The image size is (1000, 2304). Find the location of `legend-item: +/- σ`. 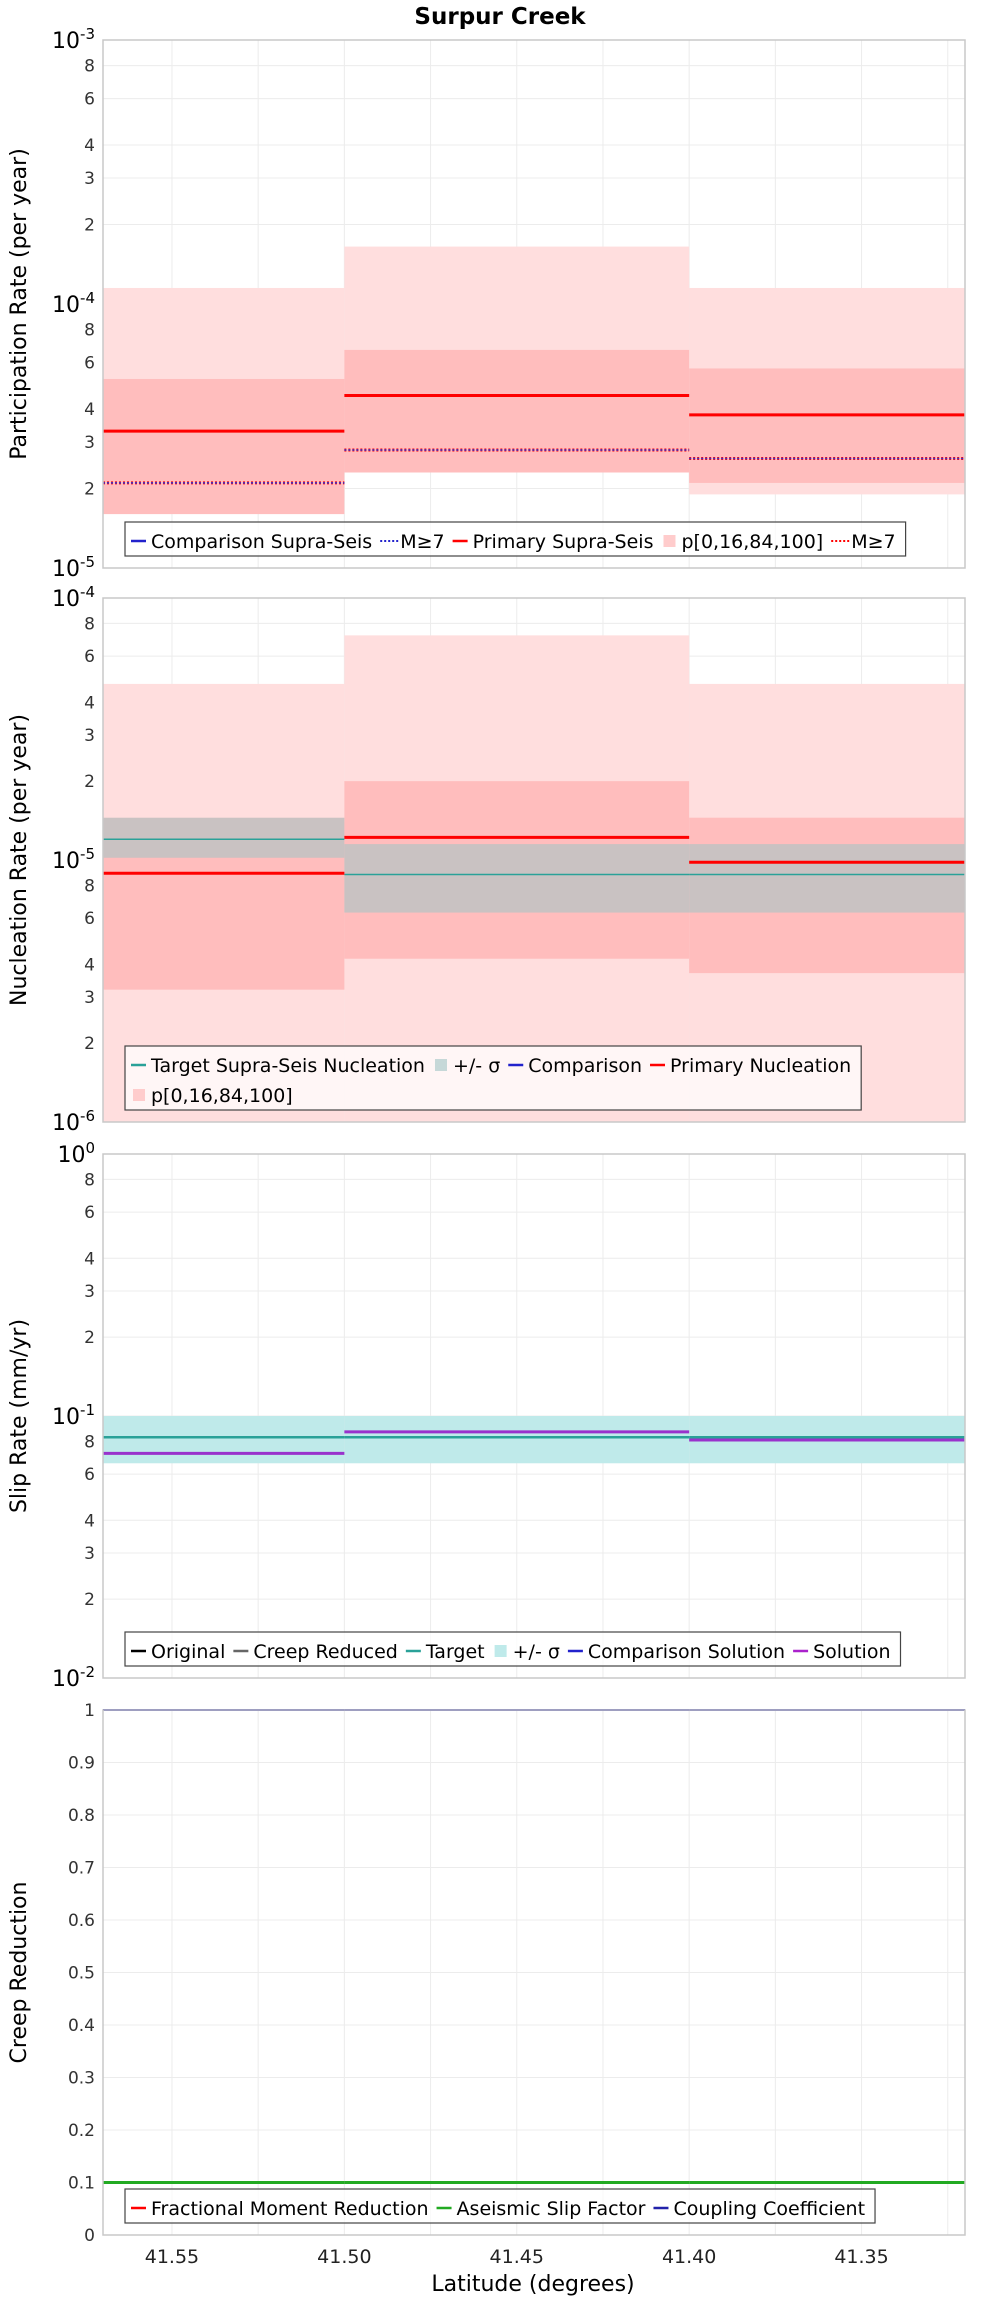

legend-item: +/- σ is located at coordinates (467, 1066).